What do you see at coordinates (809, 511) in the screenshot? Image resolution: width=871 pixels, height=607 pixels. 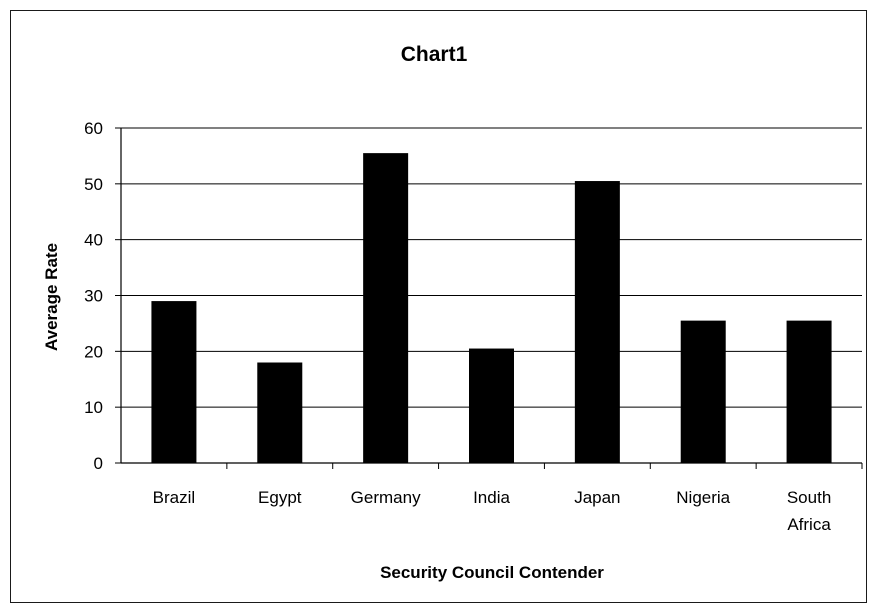 I see `x-tick-label: South Africa` at bounding box center [809, 511].